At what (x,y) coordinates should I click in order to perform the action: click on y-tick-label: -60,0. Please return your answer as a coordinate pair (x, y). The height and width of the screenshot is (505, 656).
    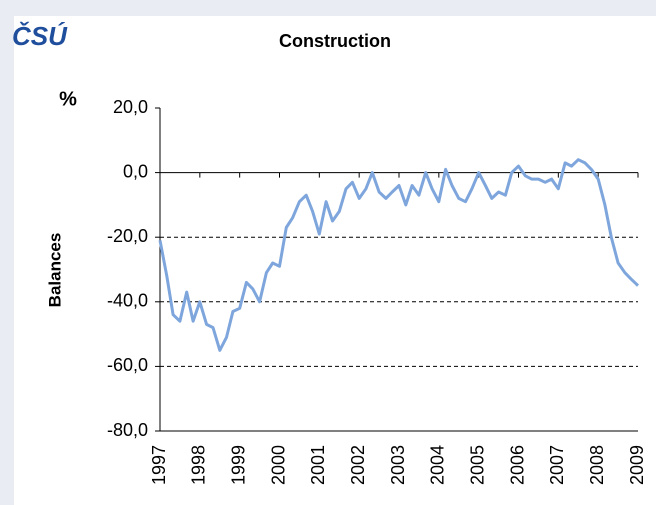
    Looking at the image, I should click on (127, 365).